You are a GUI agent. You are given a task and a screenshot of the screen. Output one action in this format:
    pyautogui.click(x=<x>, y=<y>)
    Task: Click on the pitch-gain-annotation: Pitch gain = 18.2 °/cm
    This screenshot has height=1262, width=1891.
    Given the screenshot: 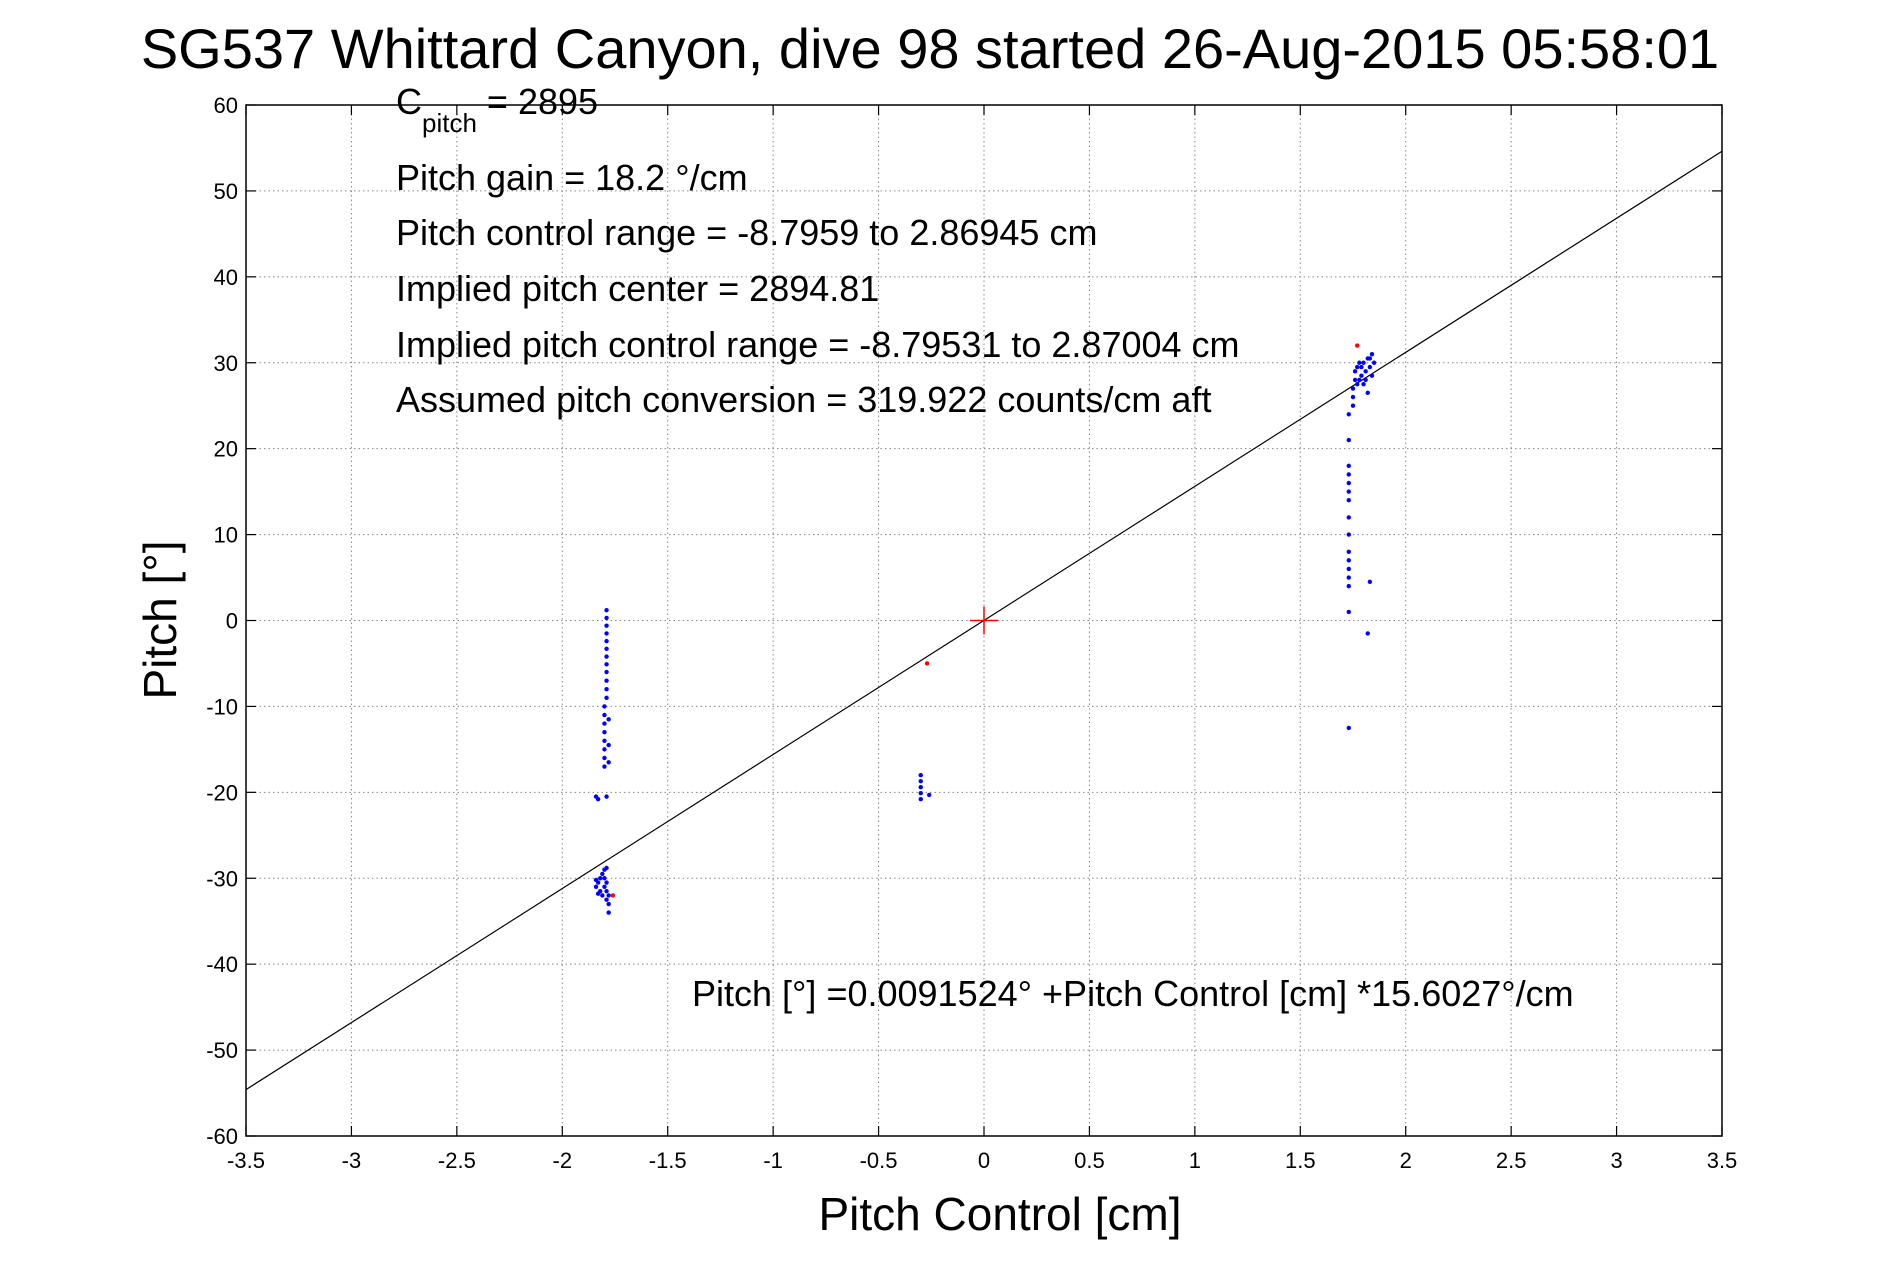 What is the action you would take?
    pyautogui.click(x=572, y=177)
    